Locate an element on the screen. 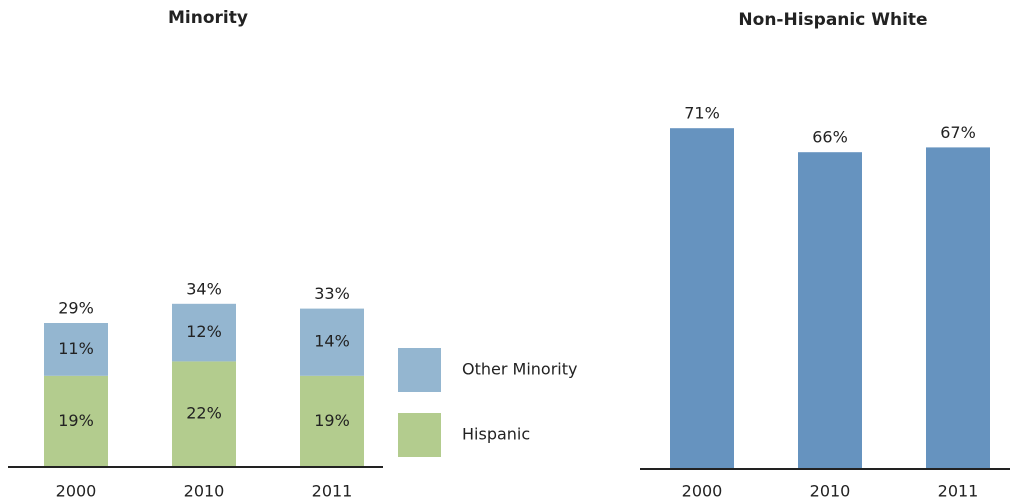 This screenshot has height=503, width=1013. chart-title: Minority is located at coordinates (208, 18).